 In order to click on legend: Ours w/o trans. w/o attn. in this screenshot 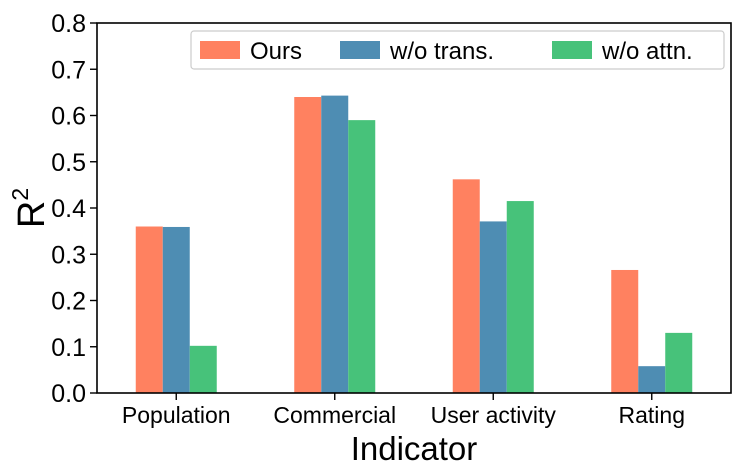, I will do `click(457, 50)`.